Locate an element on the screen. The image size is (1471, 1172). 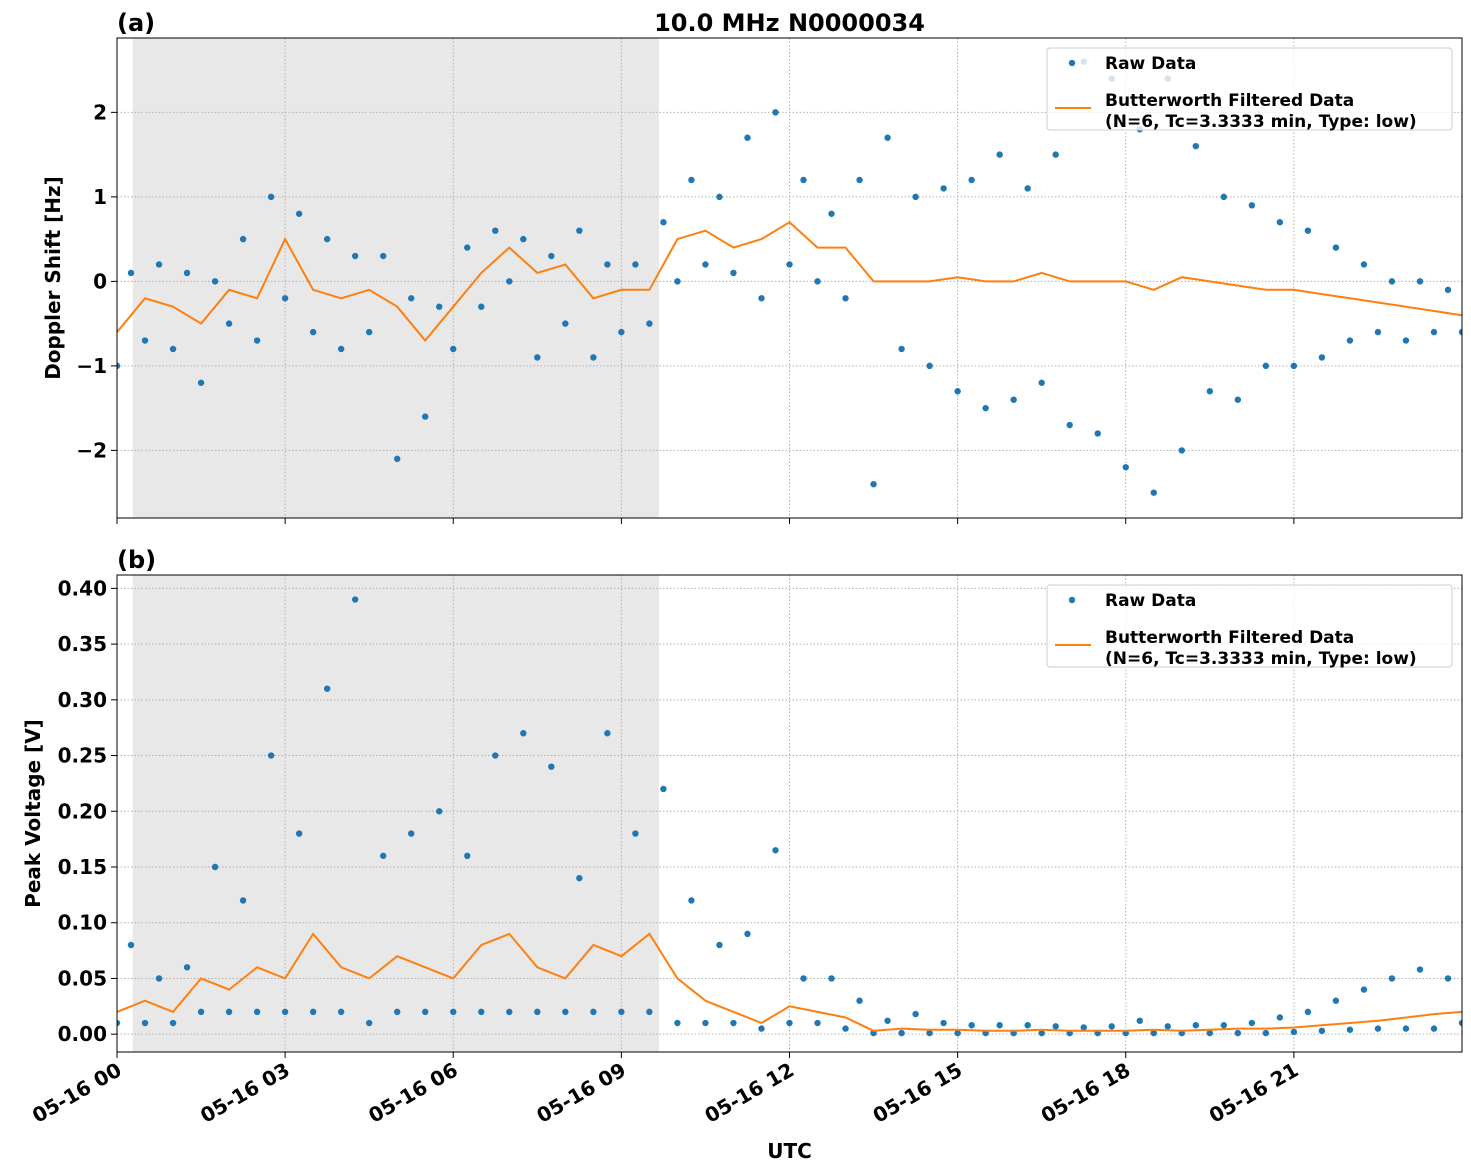
x-tick-label: 05-16 21 is located at coordinates (1254, 1093).